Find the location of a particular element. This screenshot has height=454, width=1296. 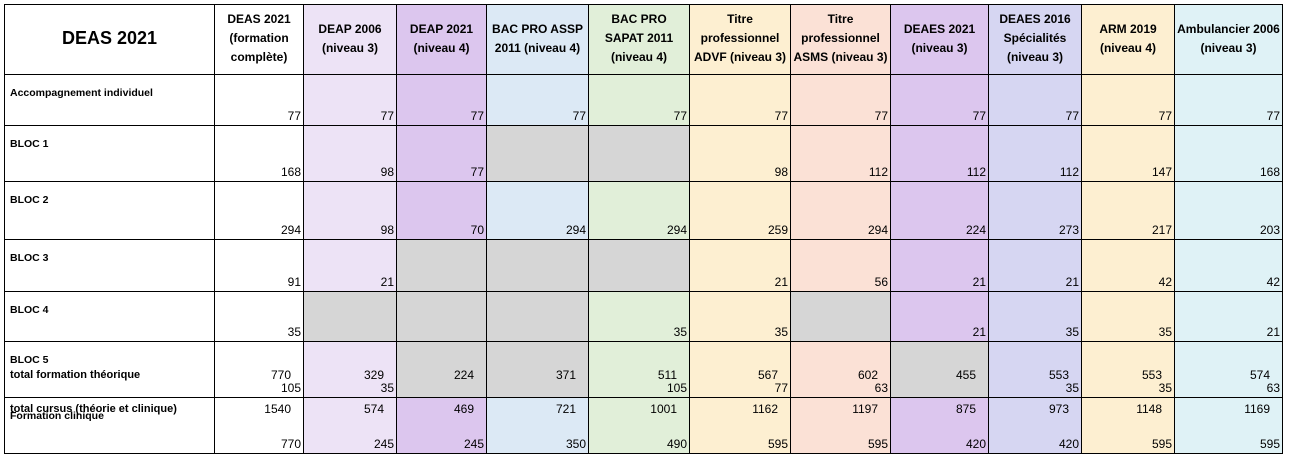

table-row: BLOC 2 294 98 70 294 294 259 294 224 273 217 203 is located at coordinates (643, 210).